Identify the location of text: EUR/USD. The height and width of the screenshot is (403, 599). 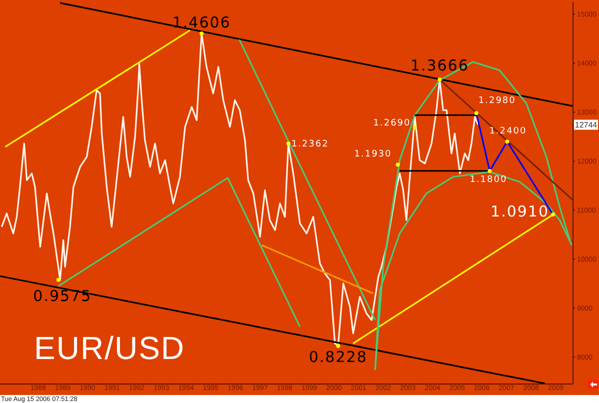
(110, 348).